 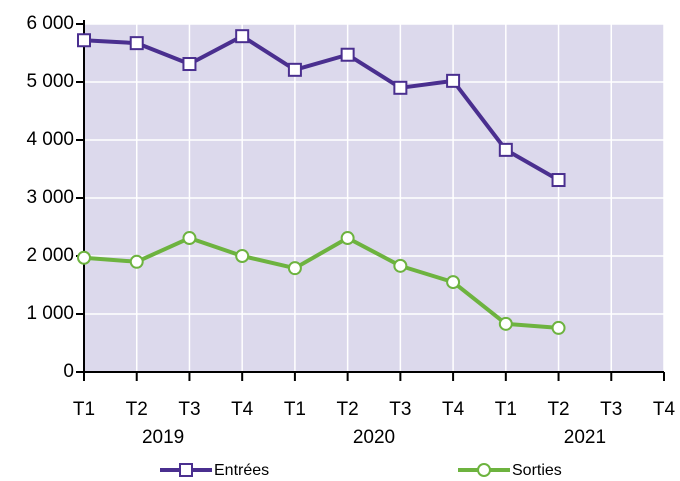 I want to click on y-tick-label: 6 000, so click(x=50, y=23).